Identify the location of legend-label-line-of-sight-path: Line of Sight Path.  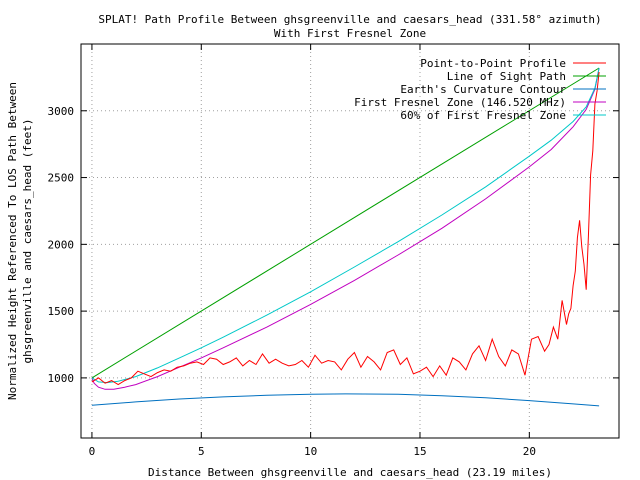
(506, 76).